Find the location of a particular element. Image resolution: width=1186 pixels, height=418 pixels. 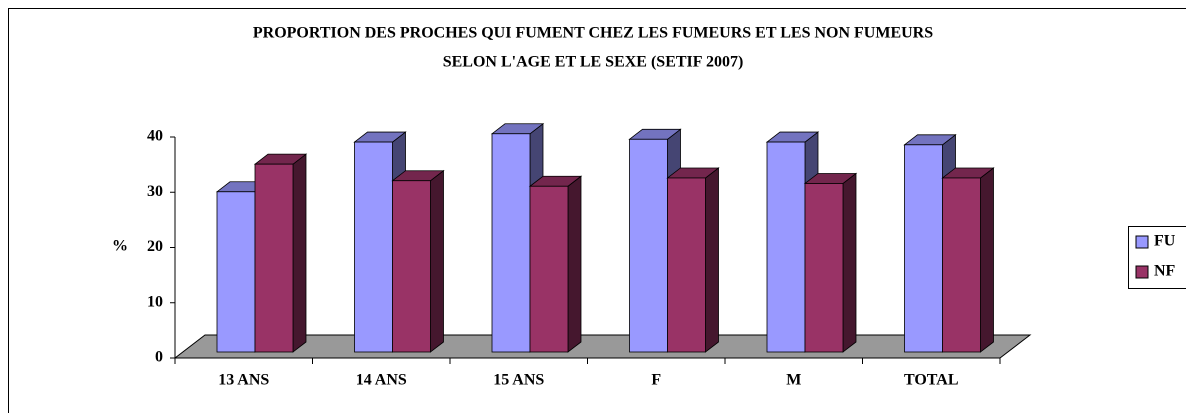

chart-subtitle: SELON L'AGE ET LE SEXE (SETIF 2007) is located at coordinates (593, 62).